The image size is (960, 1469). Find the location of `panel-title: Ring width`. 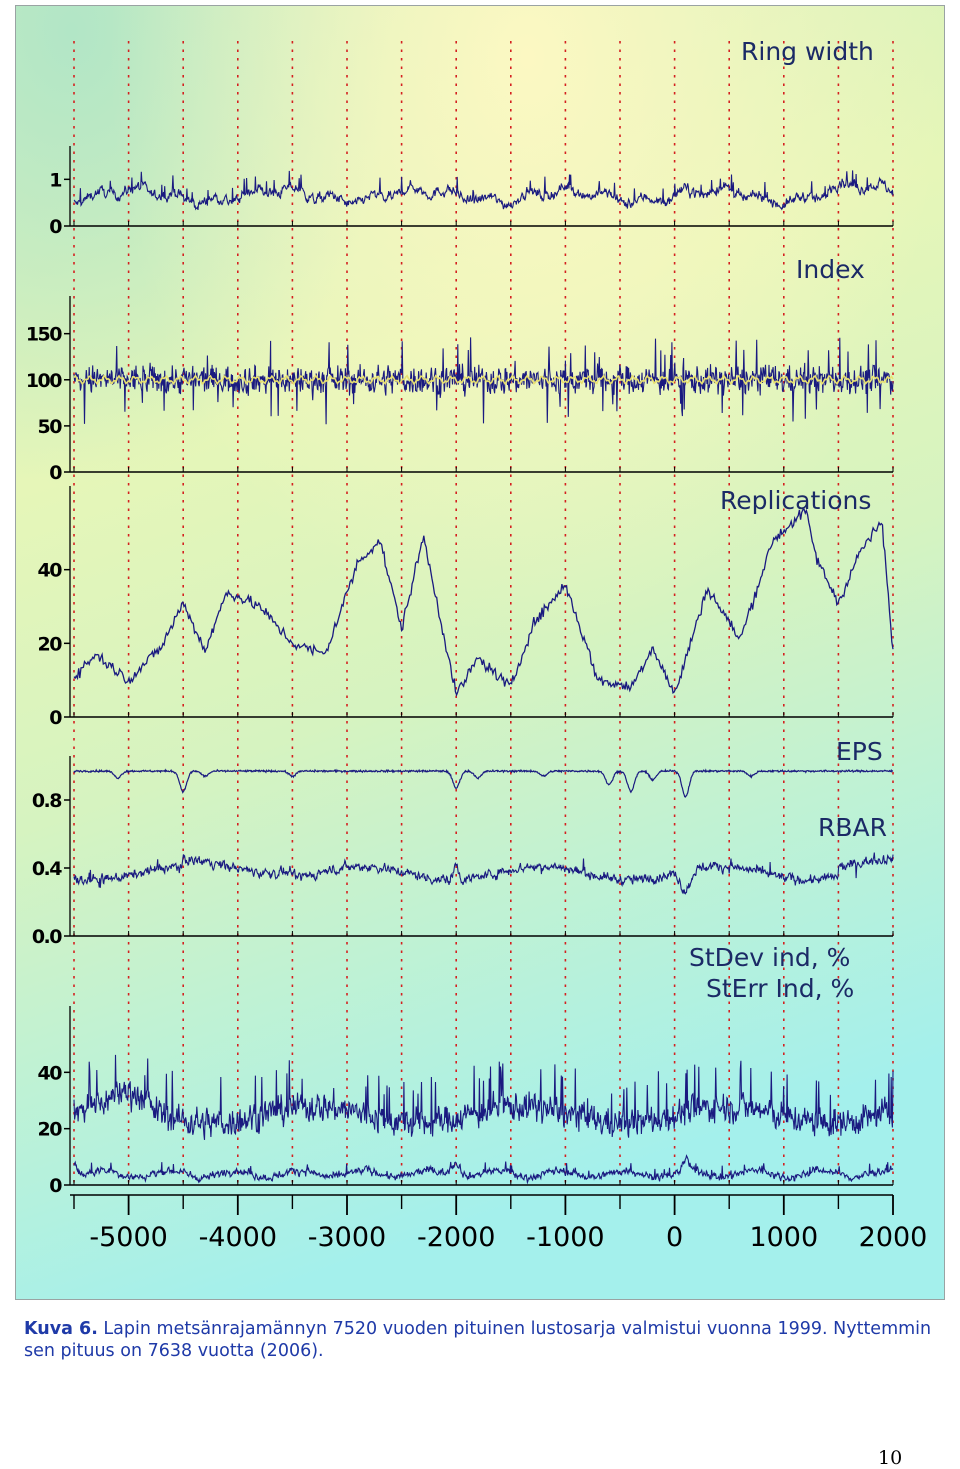

panel-title: Ring width is located at coordinates (807, 51).